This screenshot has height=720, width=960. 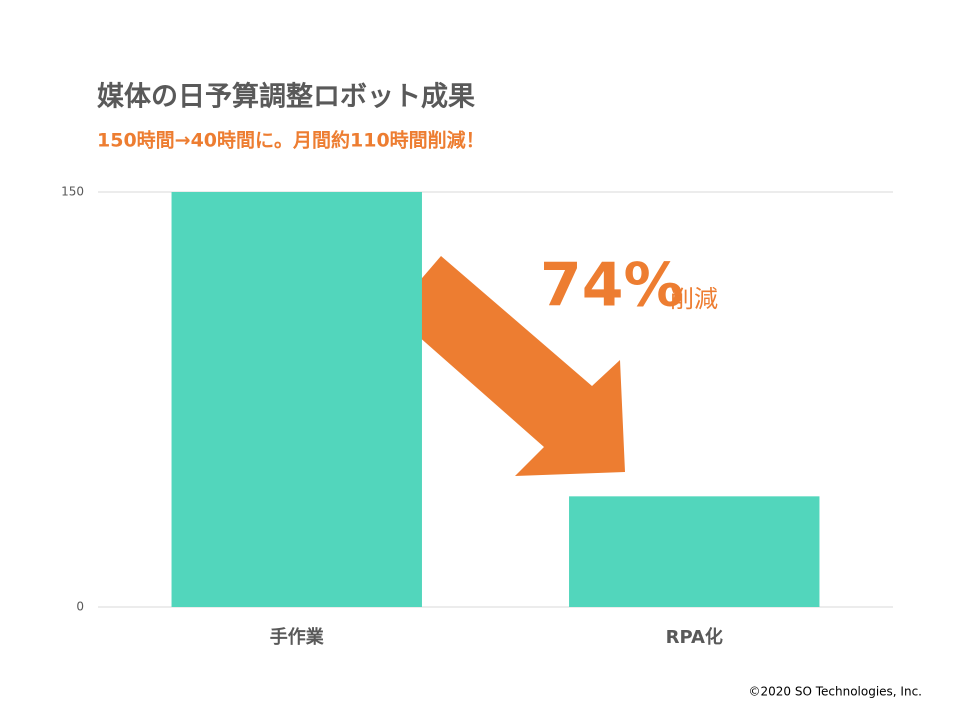 What do you see at coordinates (80, 607) in the screenshot?
I see `y-tick-label: 0` at bounding box center [80, 607].